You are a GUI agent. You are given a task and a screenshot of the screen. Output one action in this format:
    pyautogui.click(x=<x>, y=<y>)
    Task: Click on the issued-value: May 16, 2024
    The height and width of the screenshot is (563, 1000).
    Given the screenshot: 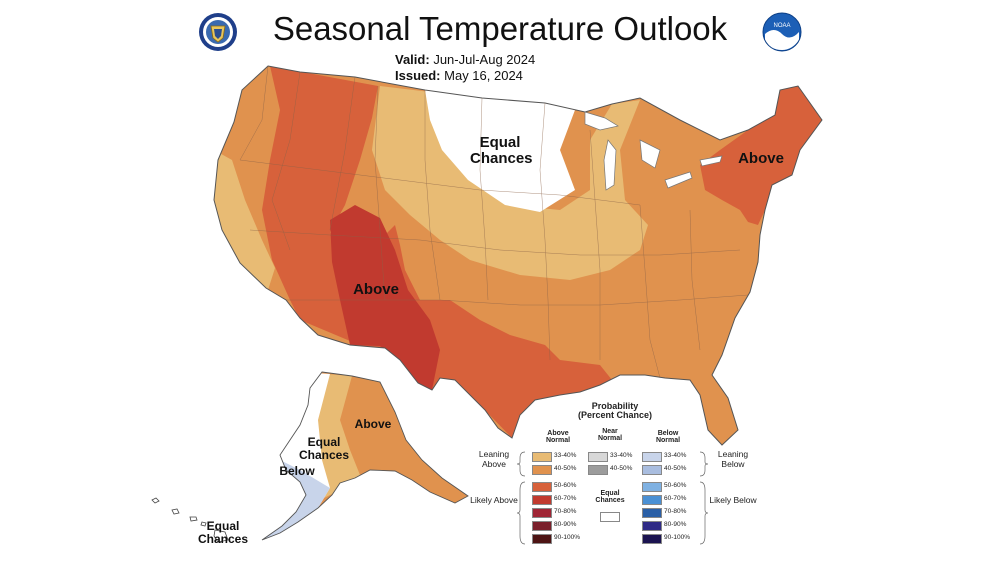 What is the action you would take?
    pyautogui.click(x=483, y=75)
    